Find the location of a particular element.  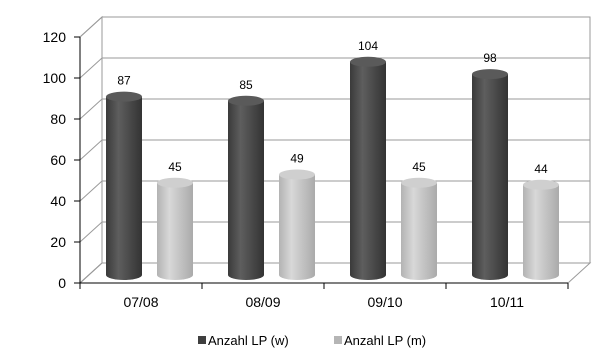

bar: 98 is located at coordinates (490, 165).